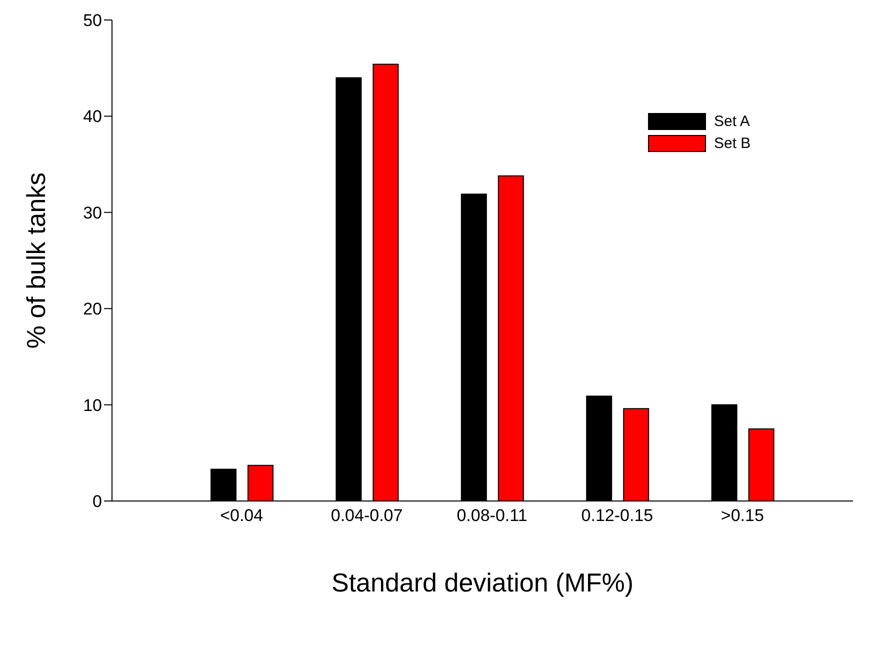 Image resolution: width=871 pixels, height=650 pixels. What do you see at coordinates (366, 516) in the screenshot?
I see `x-tick-label: 0.04-0.07` at bounding box center [366, 516].